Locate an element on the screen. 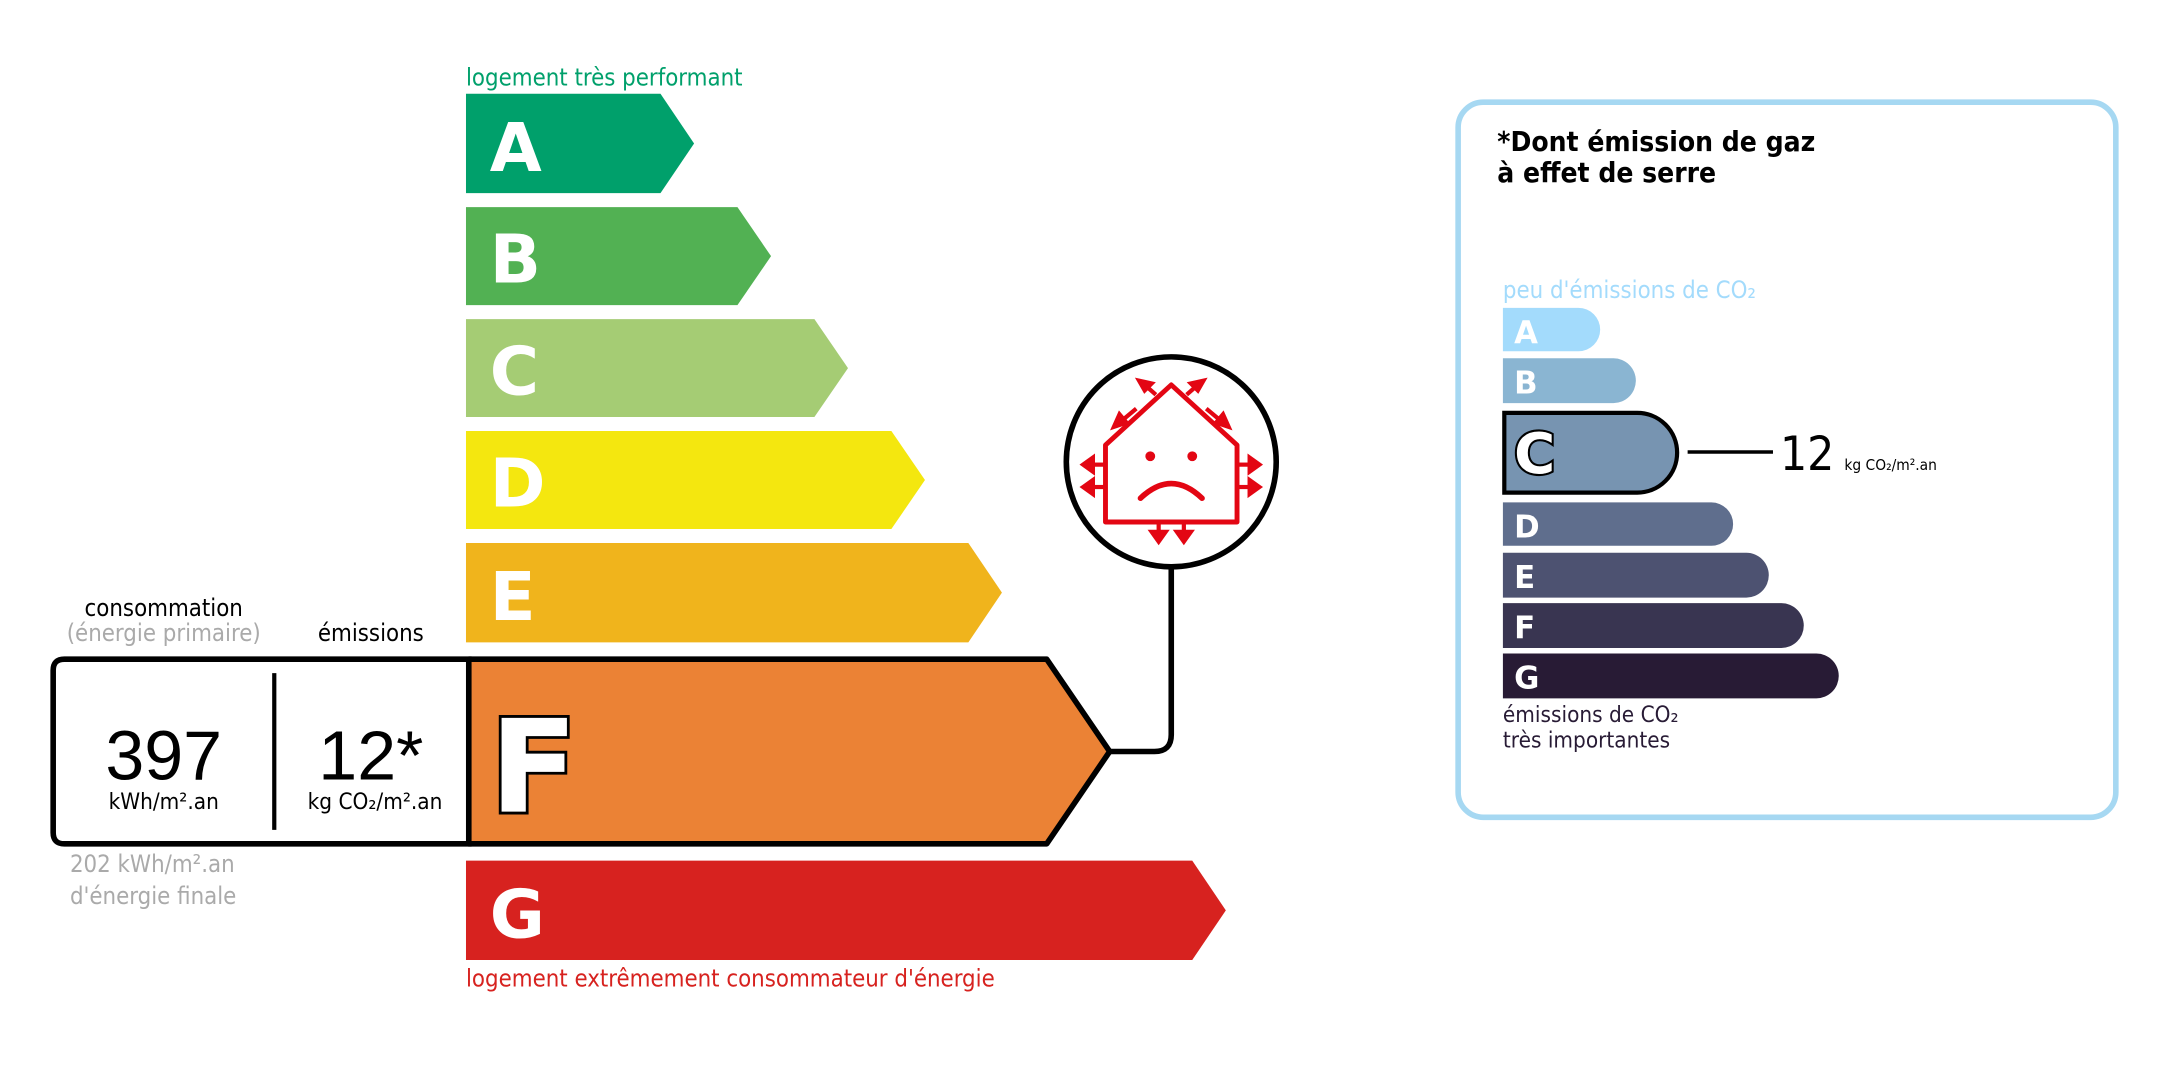  ges-letter-e: E is located at coordinates (1524, 578).